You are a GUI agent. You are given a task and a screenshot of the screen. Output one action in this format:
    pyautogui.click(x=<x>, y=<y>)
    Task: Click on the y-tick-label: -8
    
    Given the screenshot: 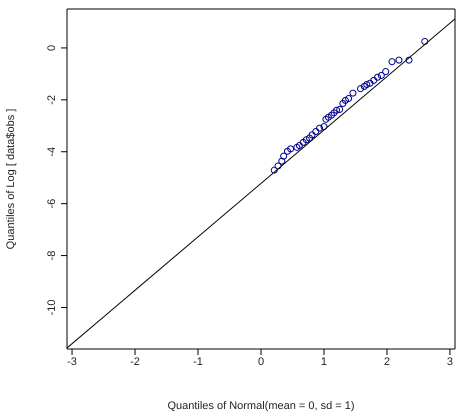 What is the action you would take?
    pyautogui.click(x=52, y=255)
    